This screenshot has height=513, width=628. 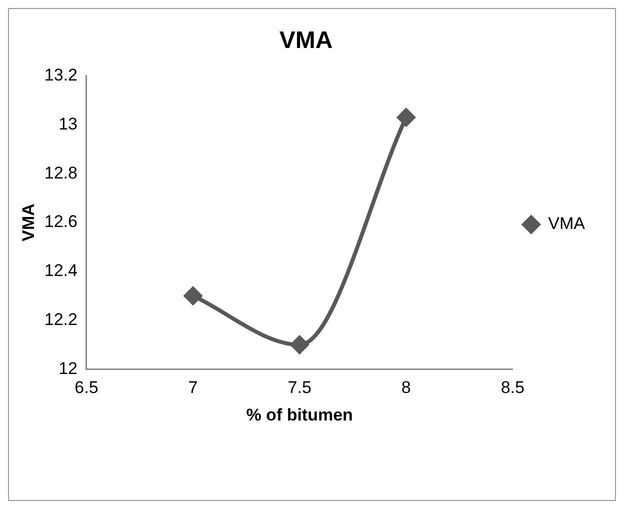 I want to click on x-tick-label: 7.5, so click(x=300, y=388).